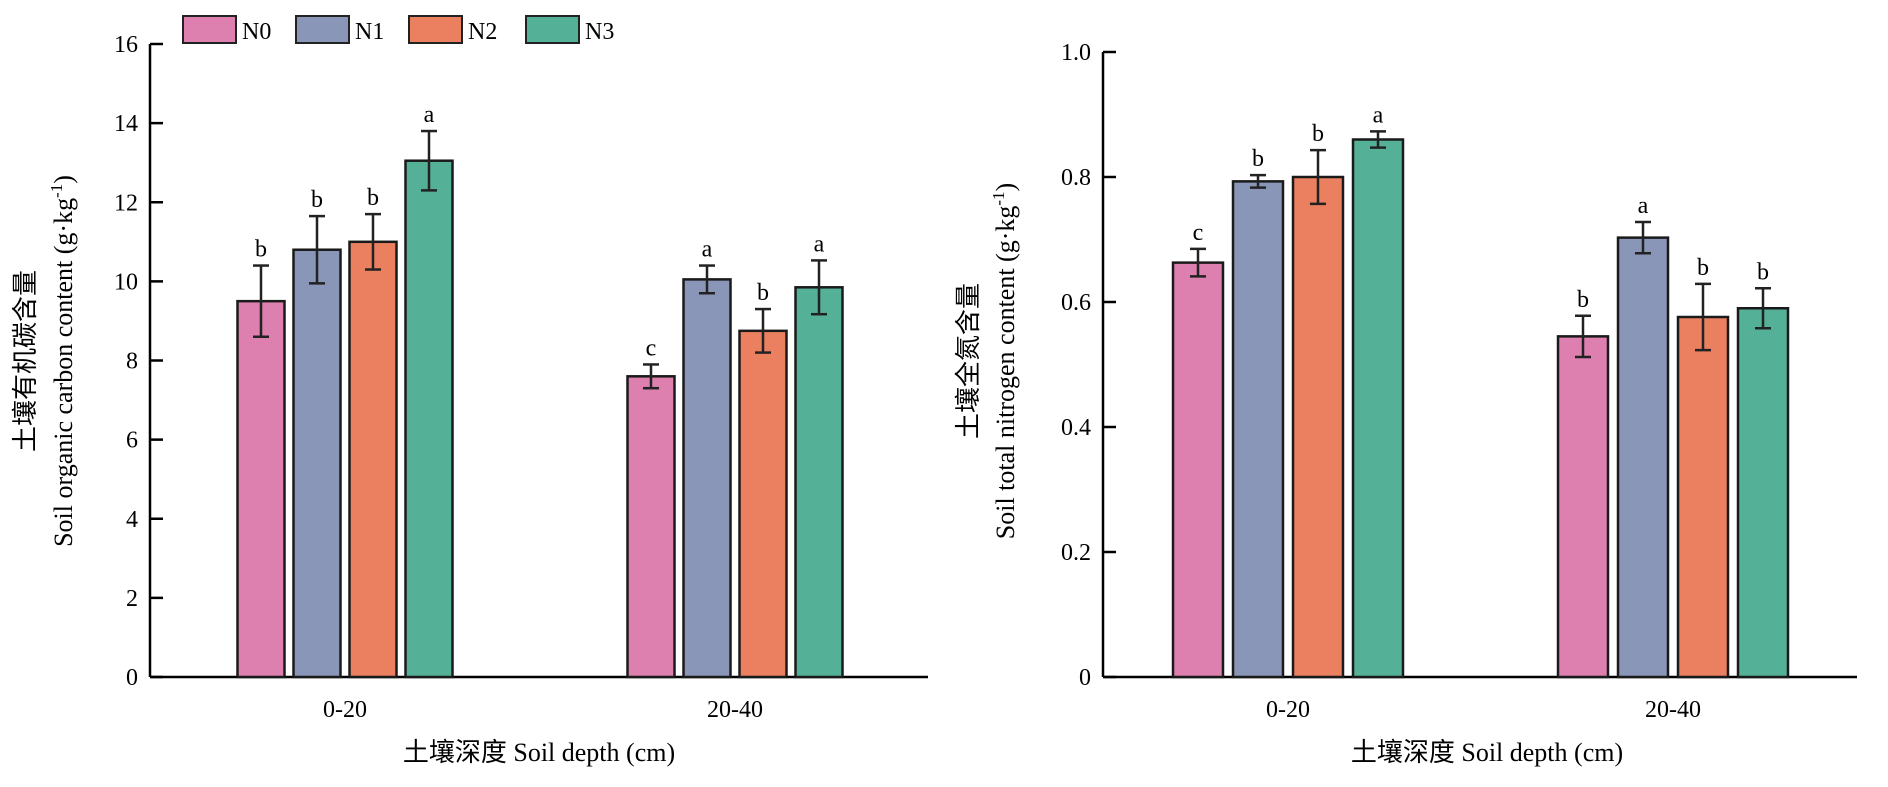 The width and height of the screenshot is (1888, 787). What do you see at coordinates (482, 32) in the screenshot?
I see `legend-label-n2: N2` at bounding box center [482, 32].